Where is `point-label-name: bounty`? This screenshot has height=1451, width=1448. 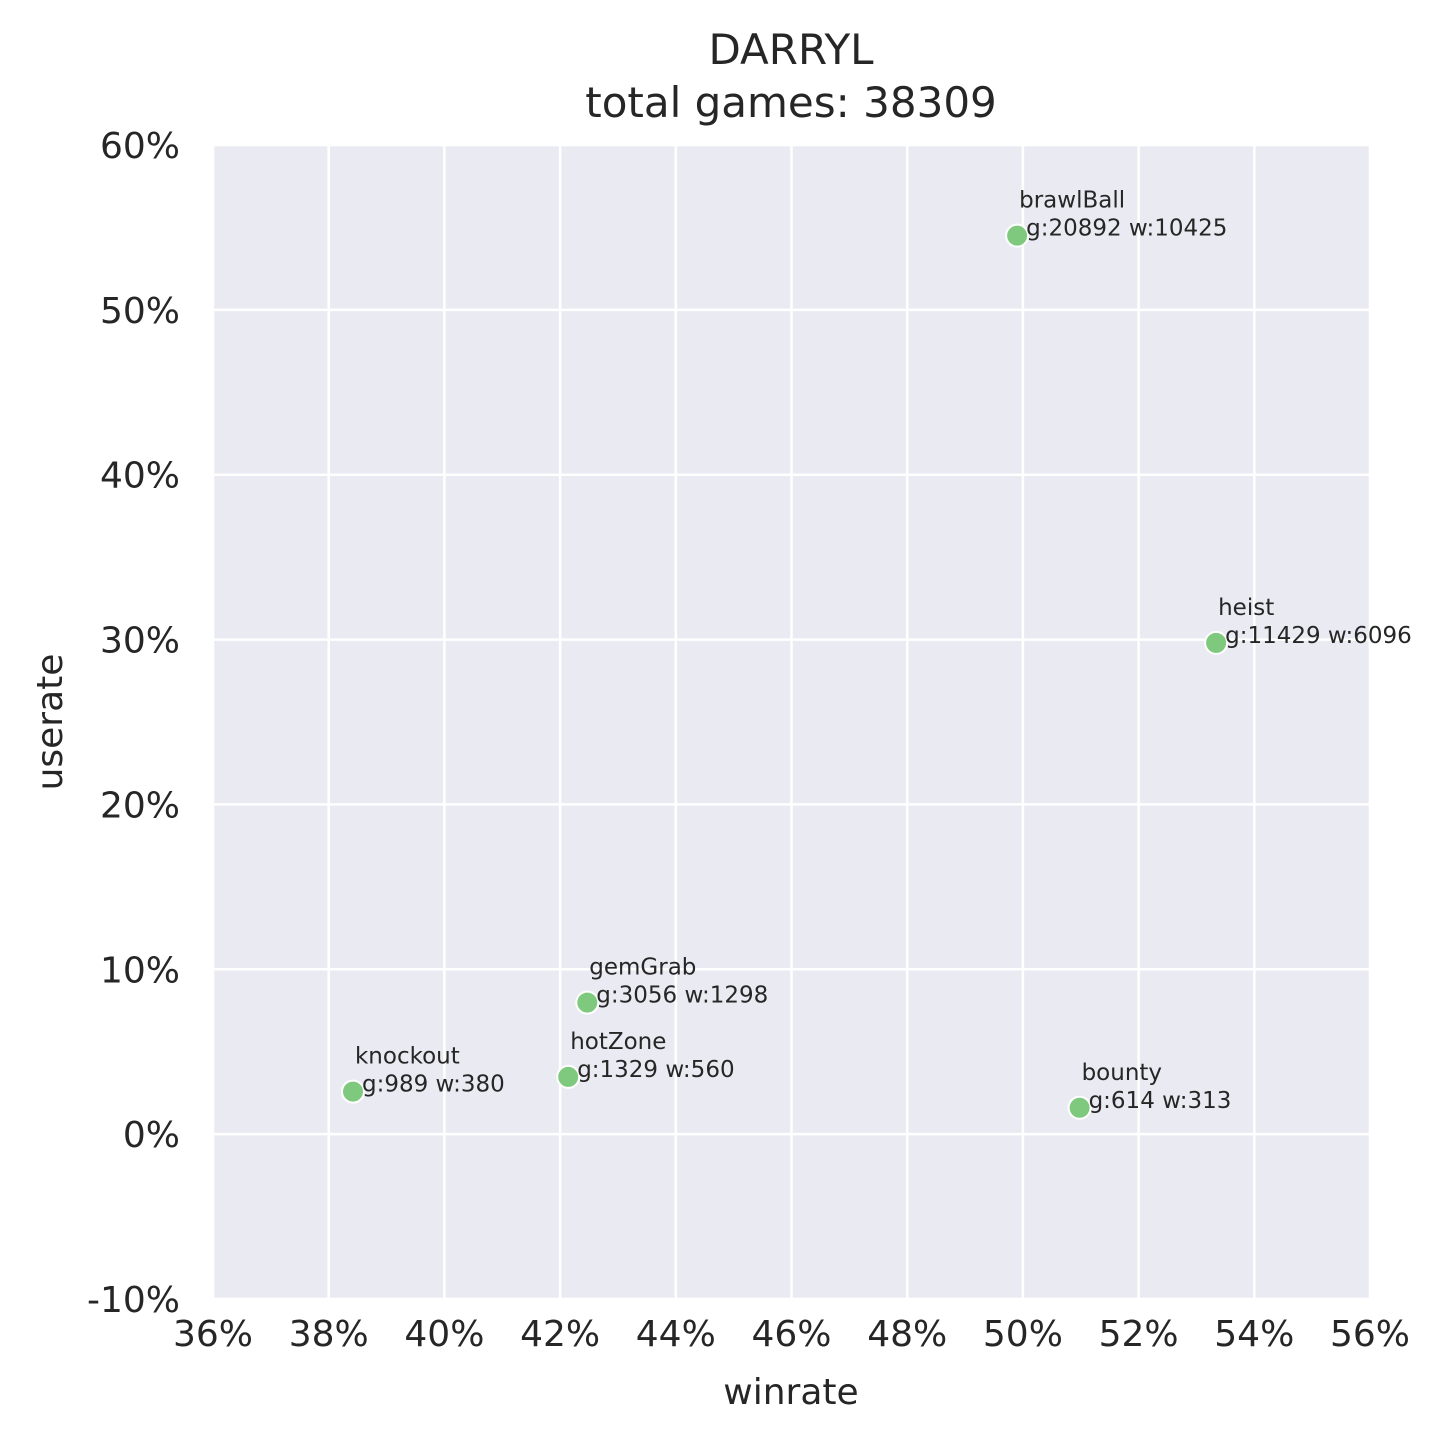 point-label-name: bounty is located at coordinates (1122, 1073).